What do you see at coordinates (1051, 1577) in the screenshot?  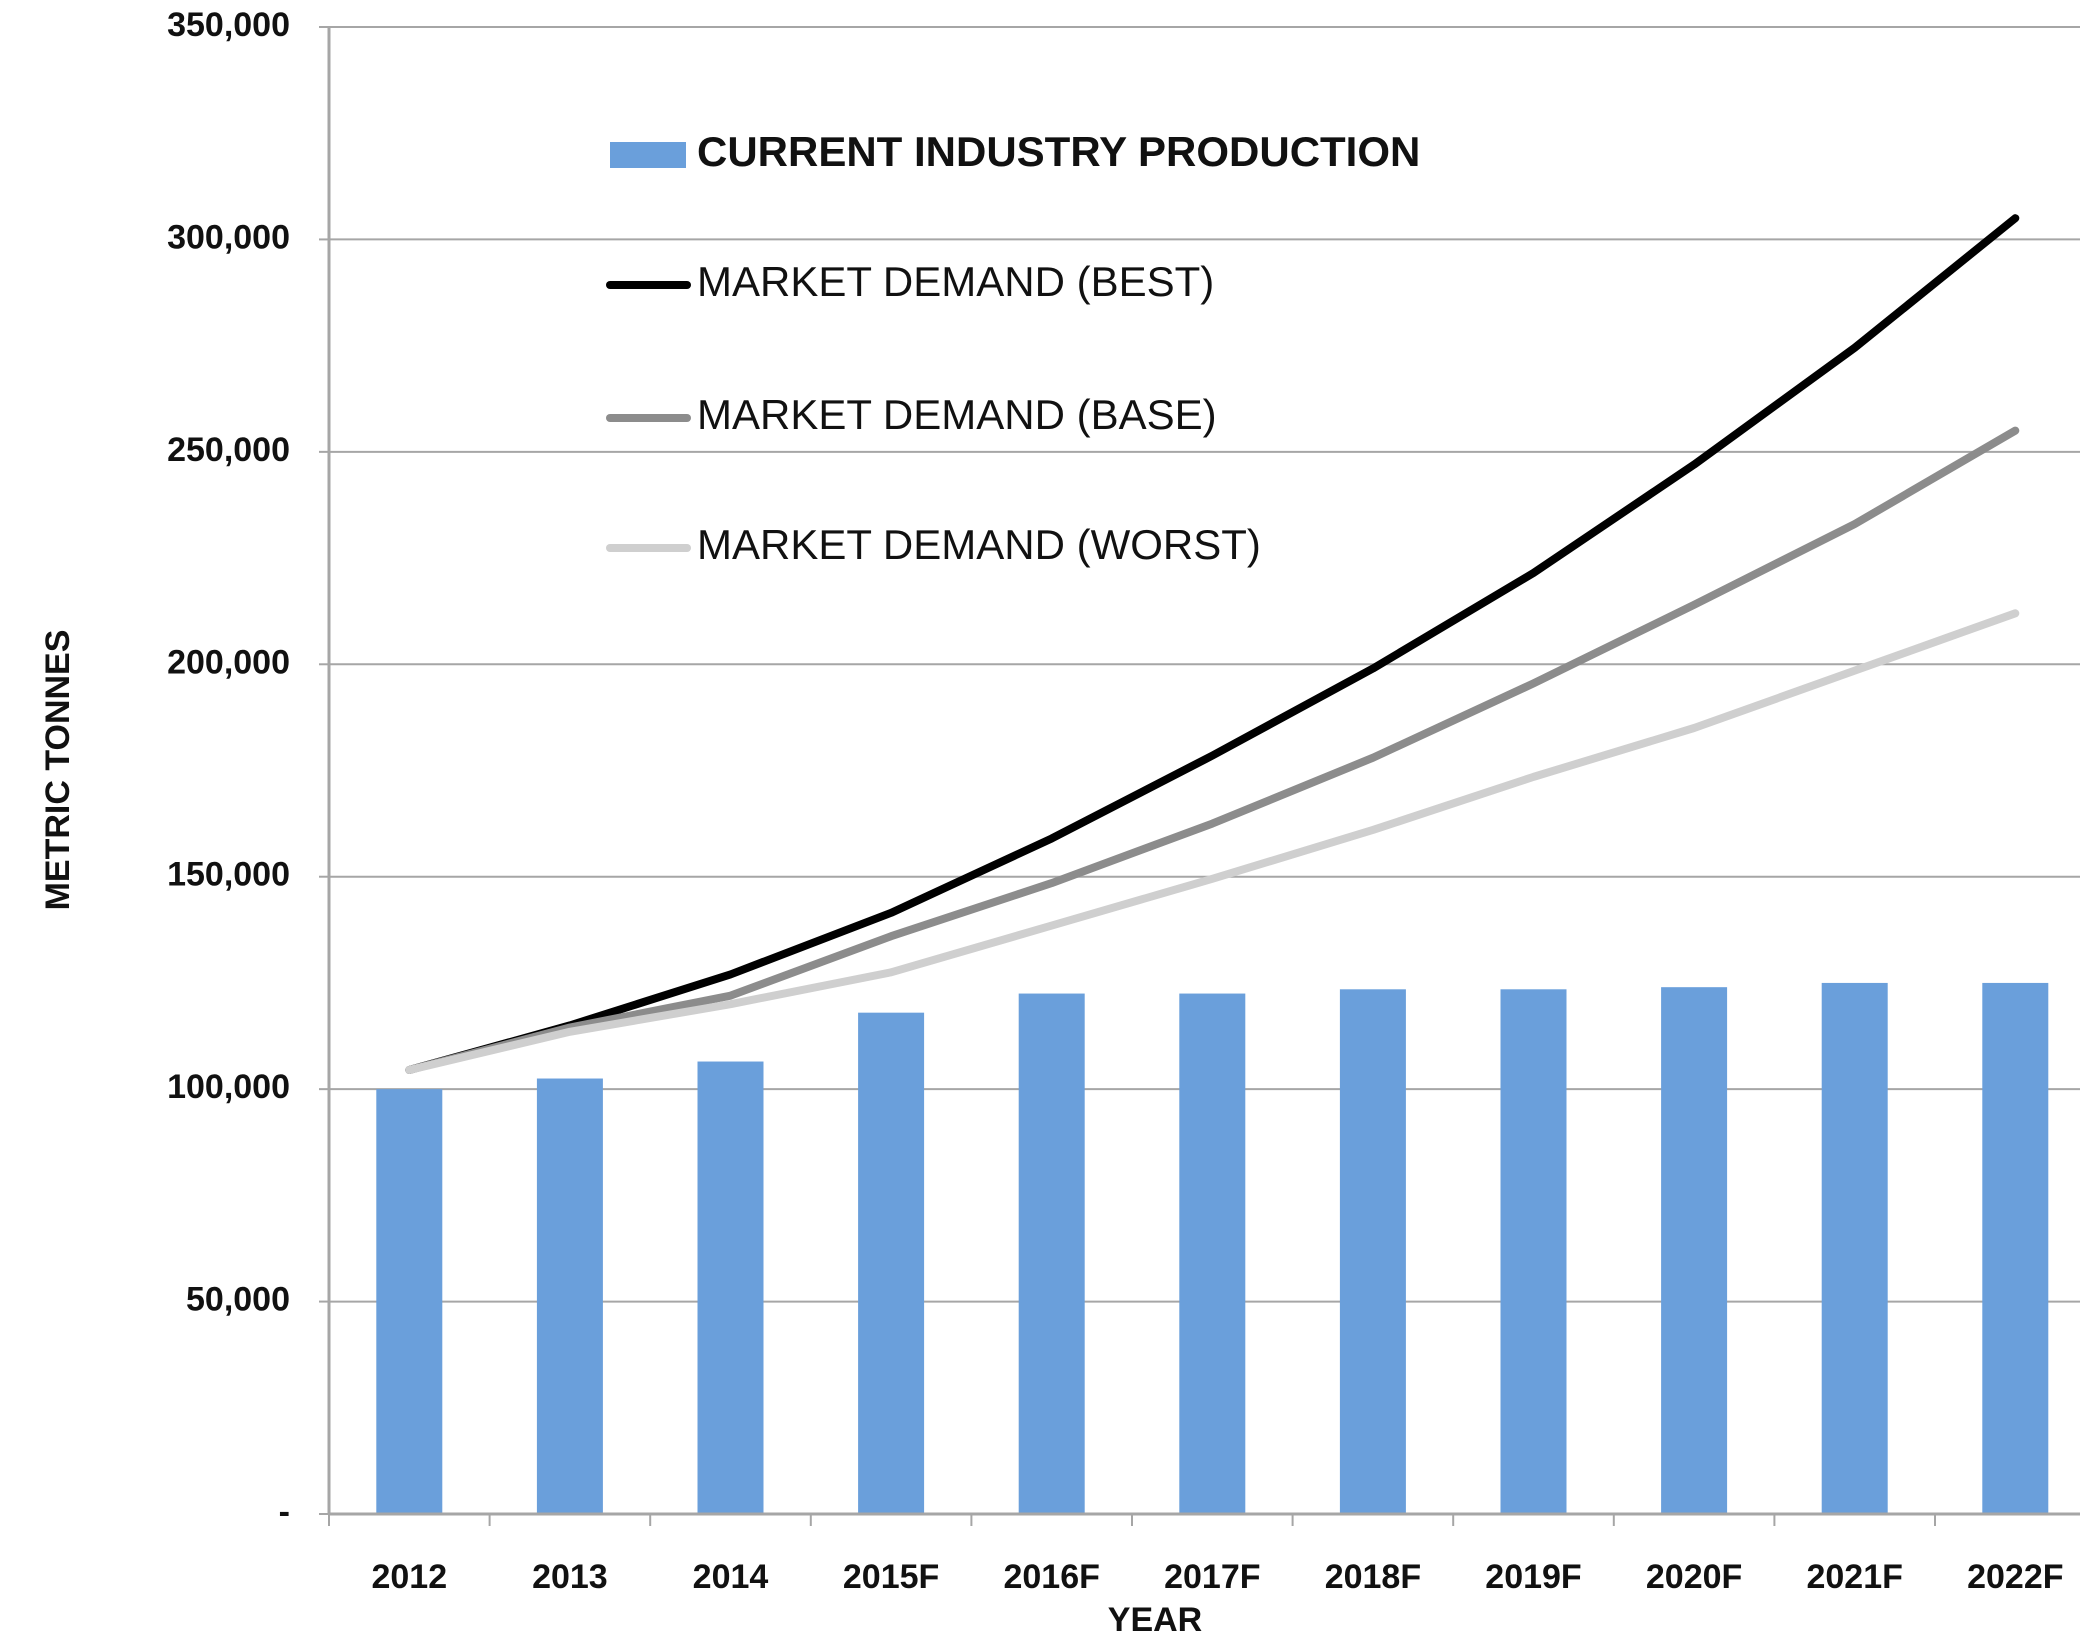 I see `x-tick-label: 2016F` at bounding box center [1051, 1577].